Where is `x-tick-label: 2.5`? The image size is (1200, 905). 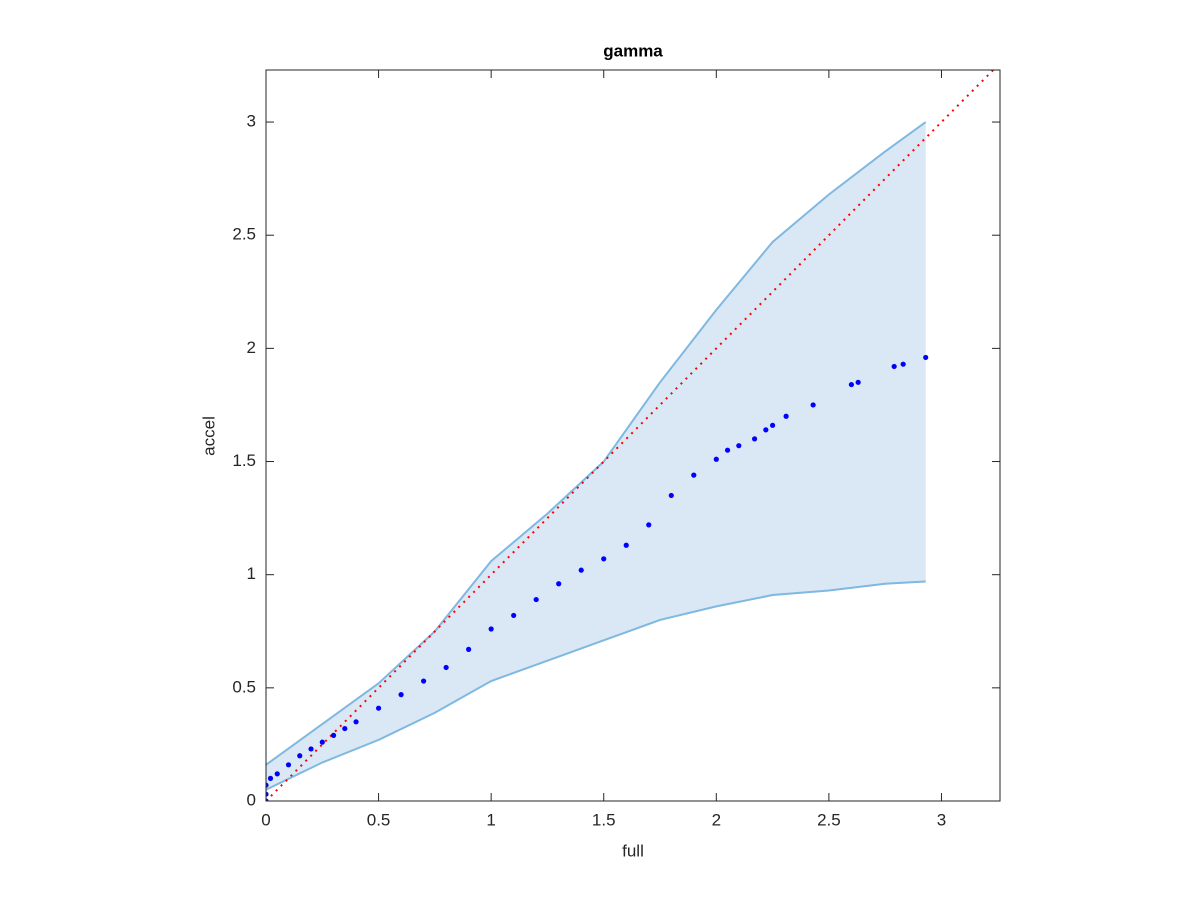 x-tick-label: 2.5 is located at coordinates (829, 819).